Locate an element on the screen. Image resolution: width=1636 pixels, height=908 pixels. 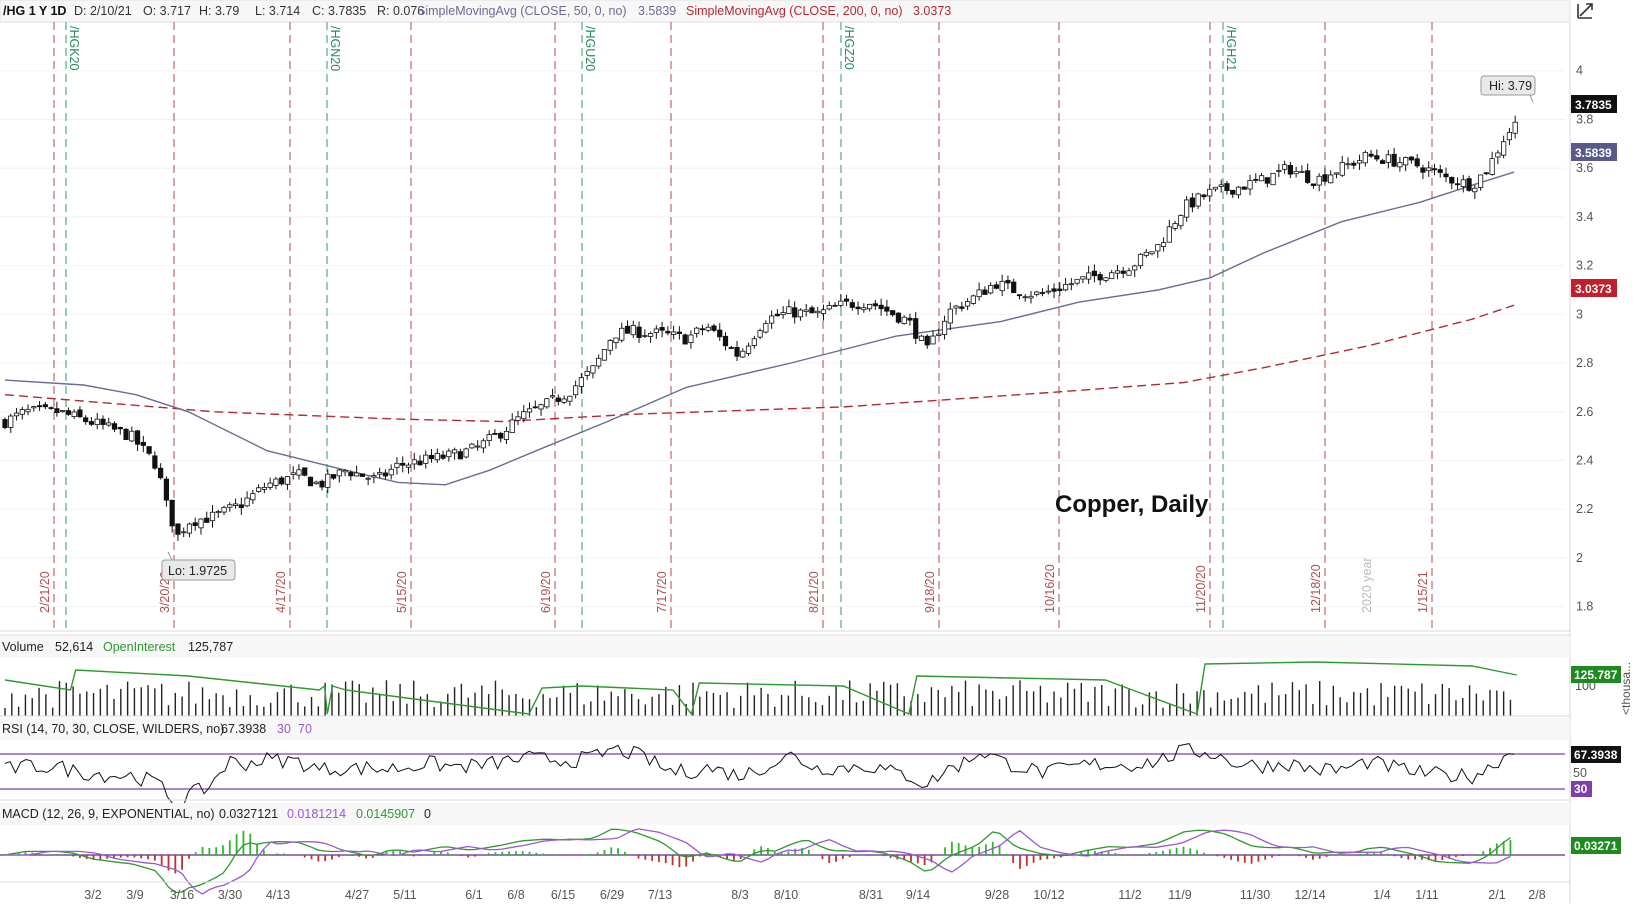
x-tick-label: 2/1 is located at coordinates (1496, 895).